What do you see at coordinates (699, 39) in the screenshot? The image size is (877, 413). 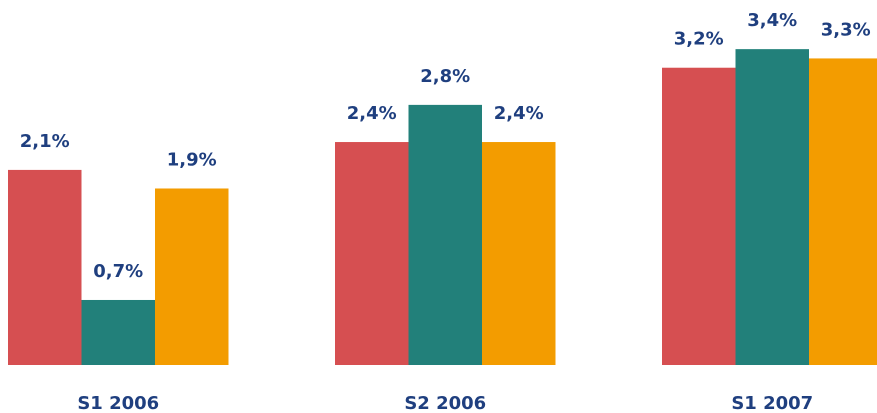 I see `value-label: 3,2%` at bounding box center [699, 39].